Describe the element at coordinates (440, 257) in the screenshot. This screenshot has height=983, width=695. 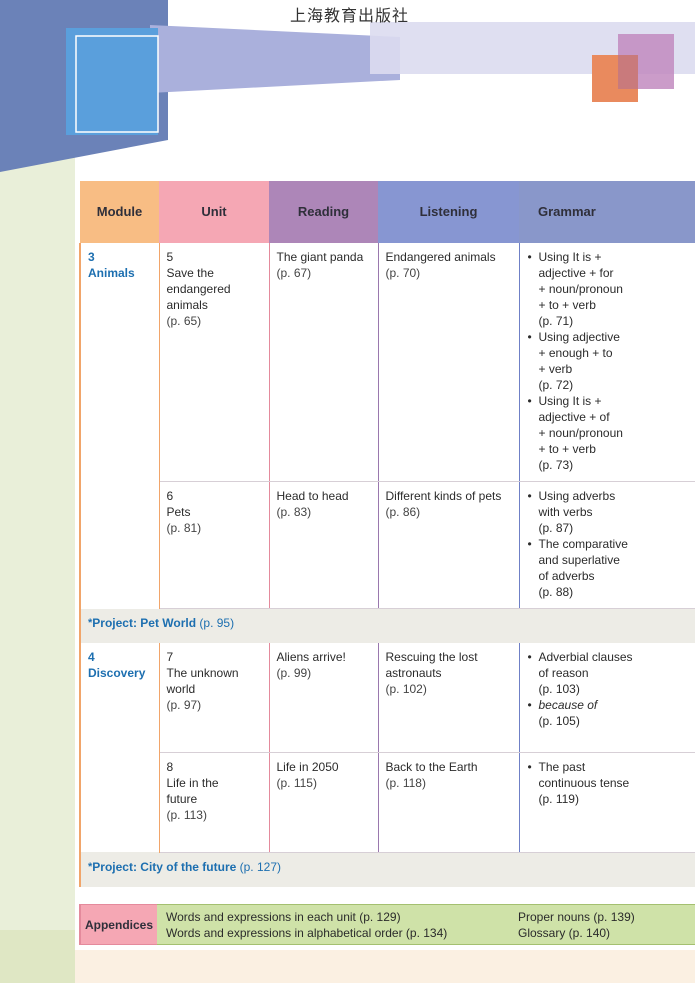
I see `listening-title: Endangered animals` at that location.